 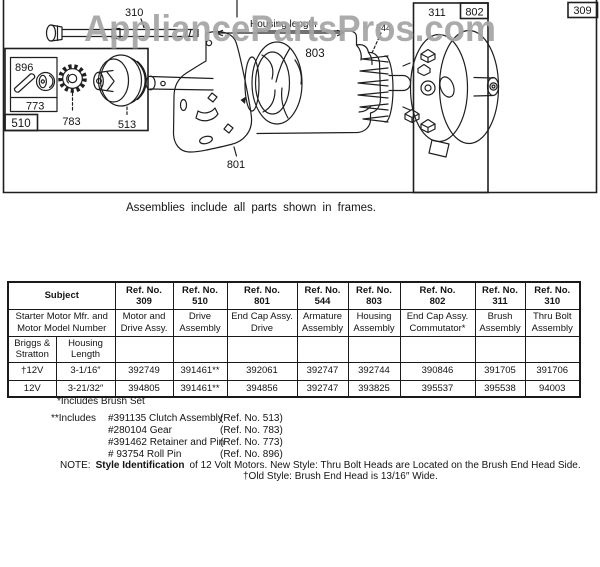 I want to click on corner-ref-box, so click(x=583, y=10).